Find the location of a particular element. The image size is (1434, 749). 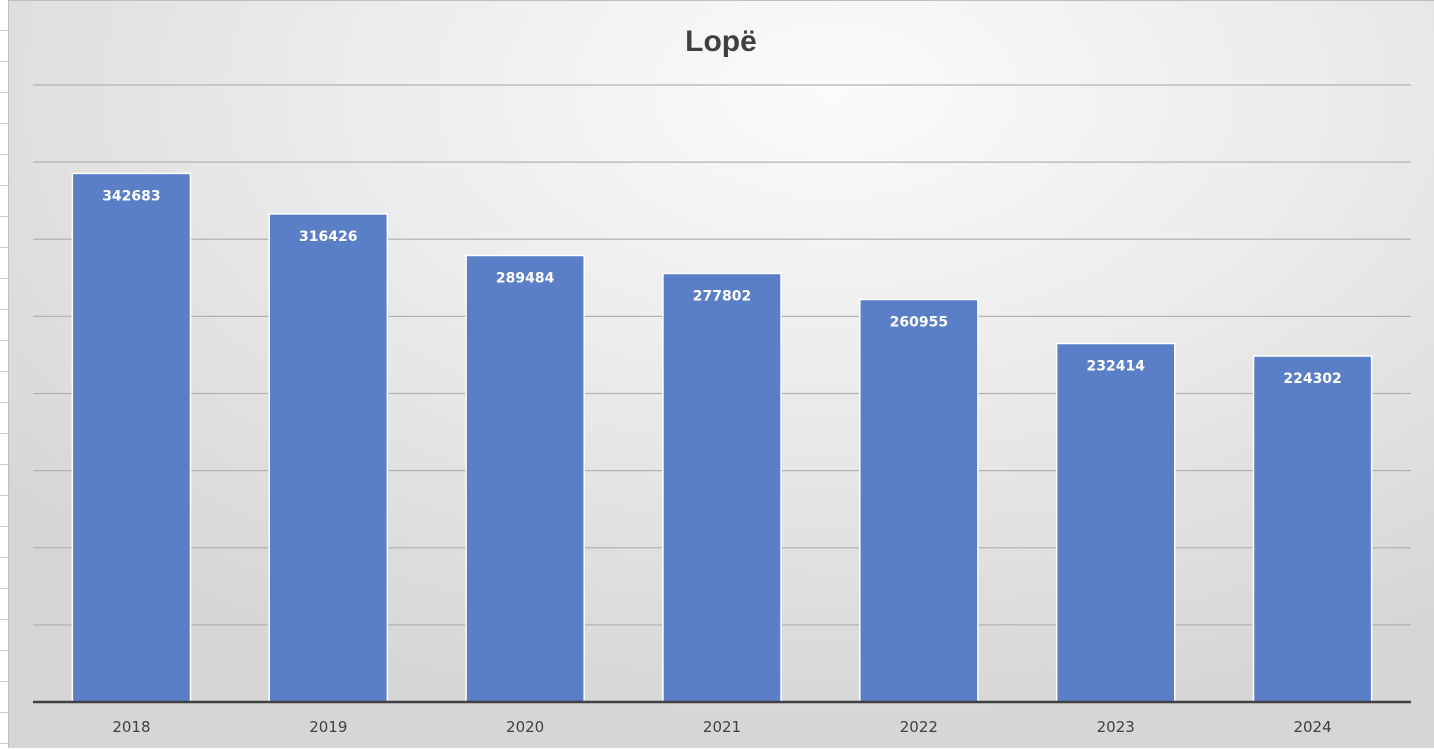

x-tick-label-2019: 2019 is located at coordinates (328, 727).